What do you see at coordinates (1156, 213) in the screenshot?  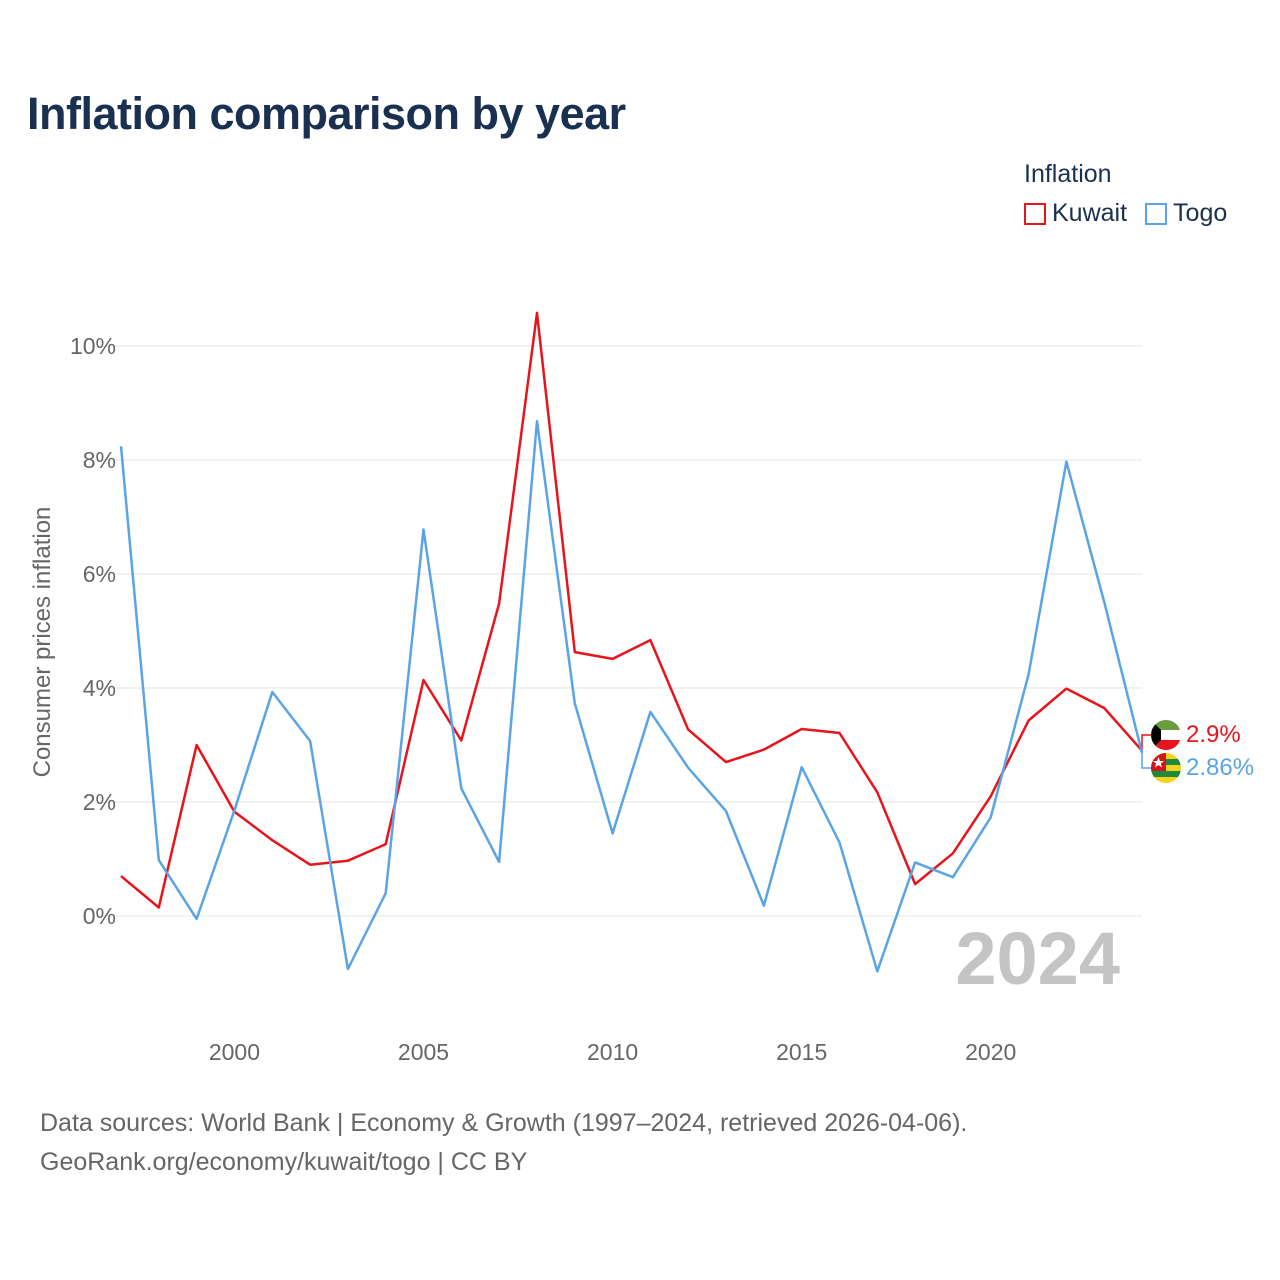 I see `legend-swatch-togo` at bounding box center [1156, 213].